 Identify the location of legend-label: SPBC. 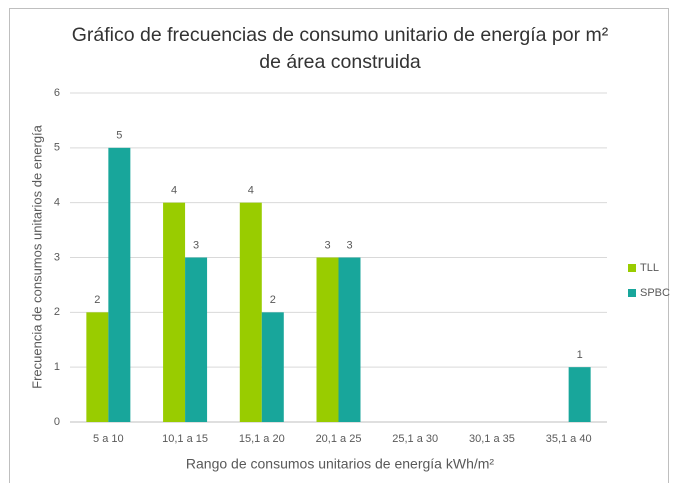
(655, 293).